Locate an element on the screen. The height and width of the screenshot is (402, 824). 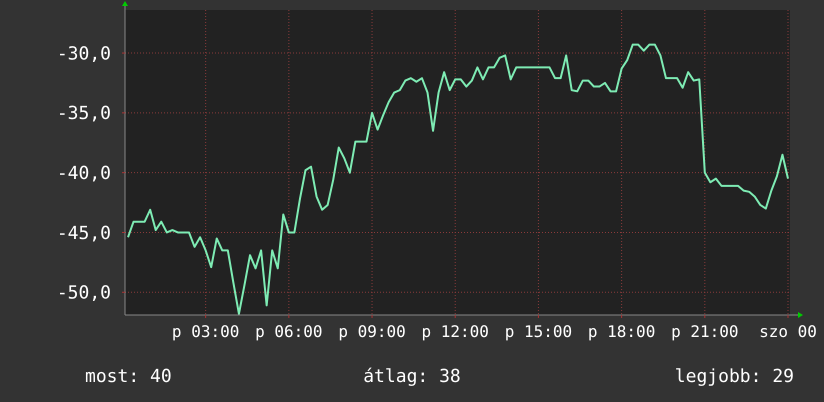
x-tick-label: p 03:00 is located at coordinates (206, 331).